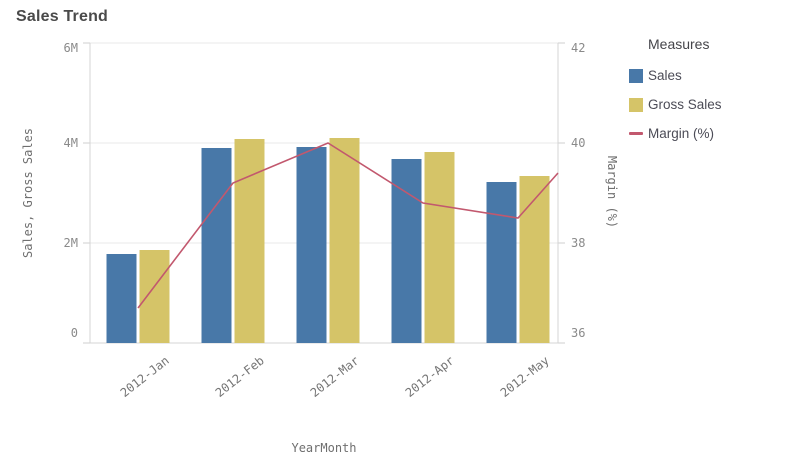  What do you see at coordinates (323, 448) in the screenshot?
I see `x-axis-title: YearMonth` at bounding box center [323, 448].